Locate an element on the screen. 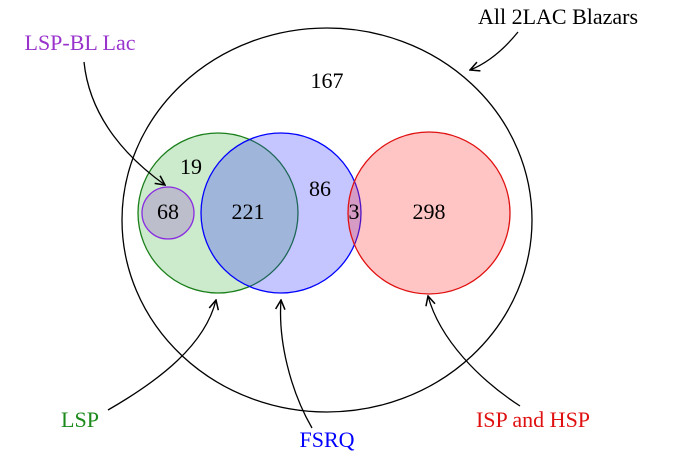 Image resolution: width=678 pixels, height=459 pixels. region-count: 86 is located at coordinates (320, 188).